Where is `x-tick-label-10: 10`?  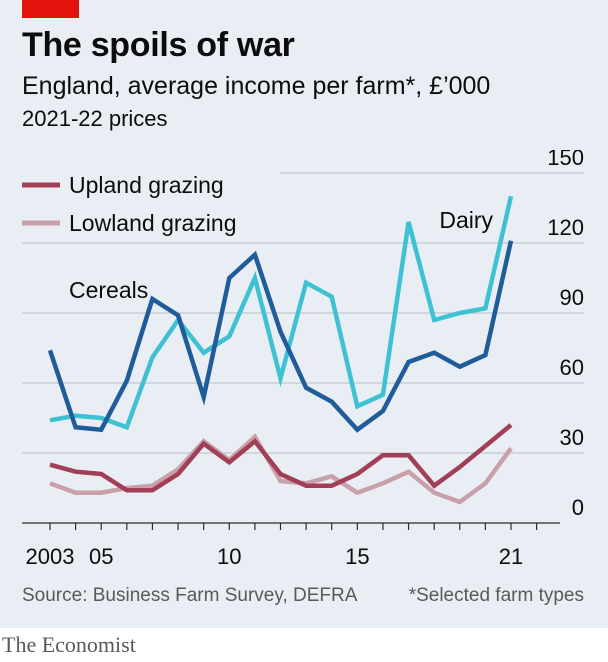
x-tick-label-10: 10 is located at coordinates (229, 556).